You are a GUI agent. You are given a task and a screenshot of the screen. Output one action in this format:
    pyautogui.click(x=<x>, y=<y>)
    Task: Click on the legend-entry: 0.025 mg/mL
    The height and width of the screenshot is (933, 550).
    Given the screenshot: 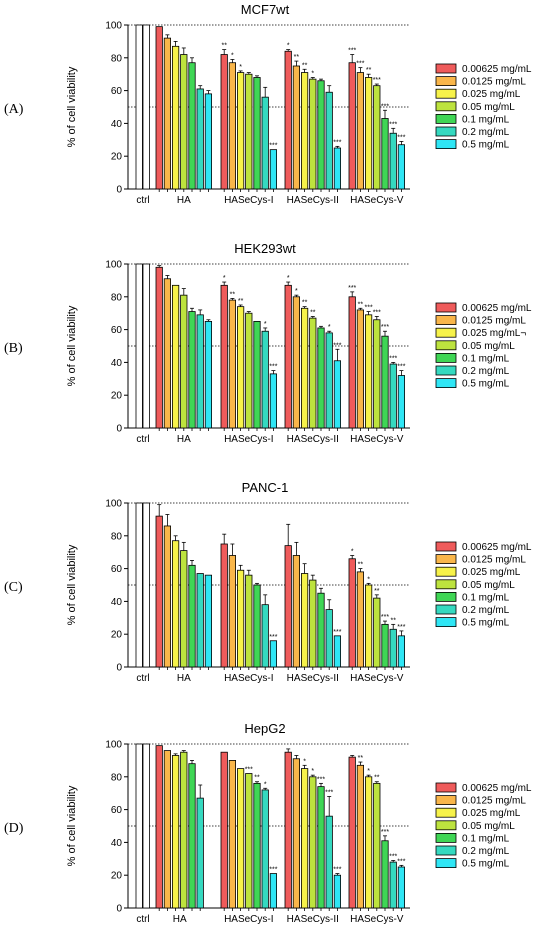 What is the action you would take?
    pyautogui.click(x=491, y=94)
    